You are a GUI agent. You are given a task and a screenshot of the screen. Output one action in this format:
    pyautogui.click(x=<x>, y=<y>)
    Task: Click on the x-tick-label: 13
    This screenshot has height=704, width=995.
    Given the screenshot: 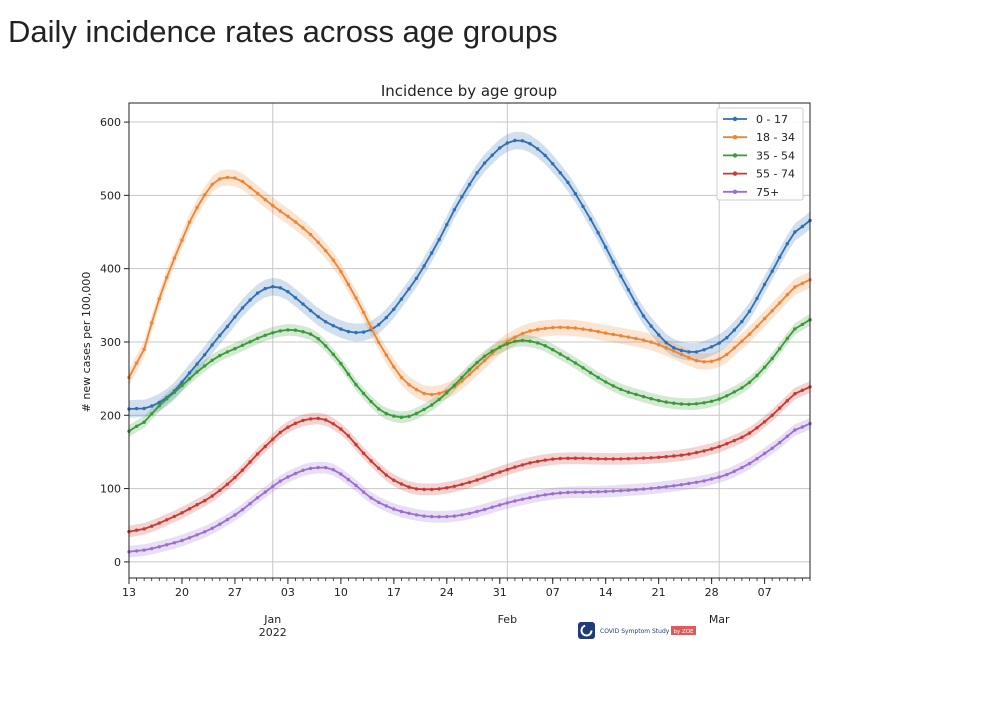 What is the action you would take?
    pyautogui.click(x=129, y=592)
    